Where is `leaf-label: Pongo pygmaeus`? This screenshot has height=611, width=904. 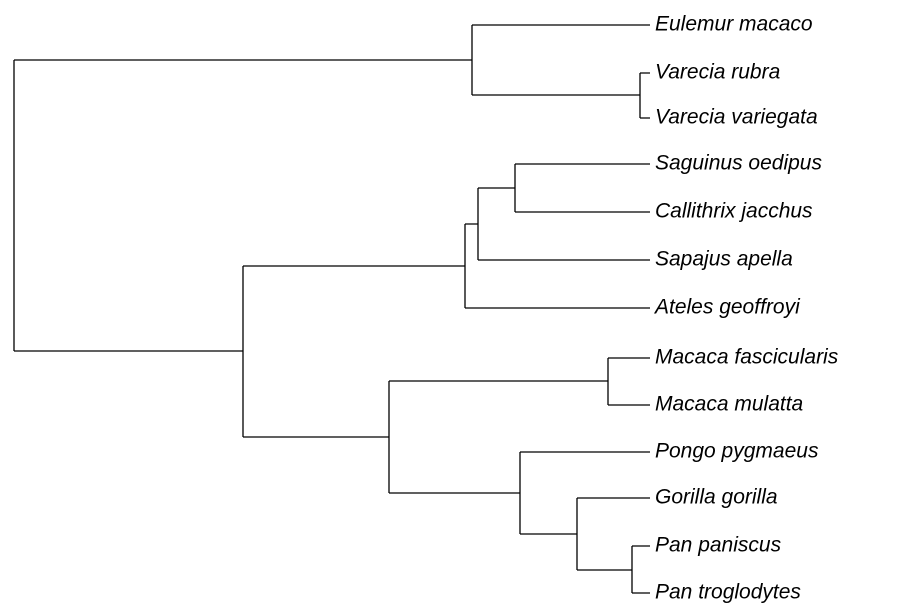 leaf-label: Pongo pygmaeus is located at coordinates (737, 451).